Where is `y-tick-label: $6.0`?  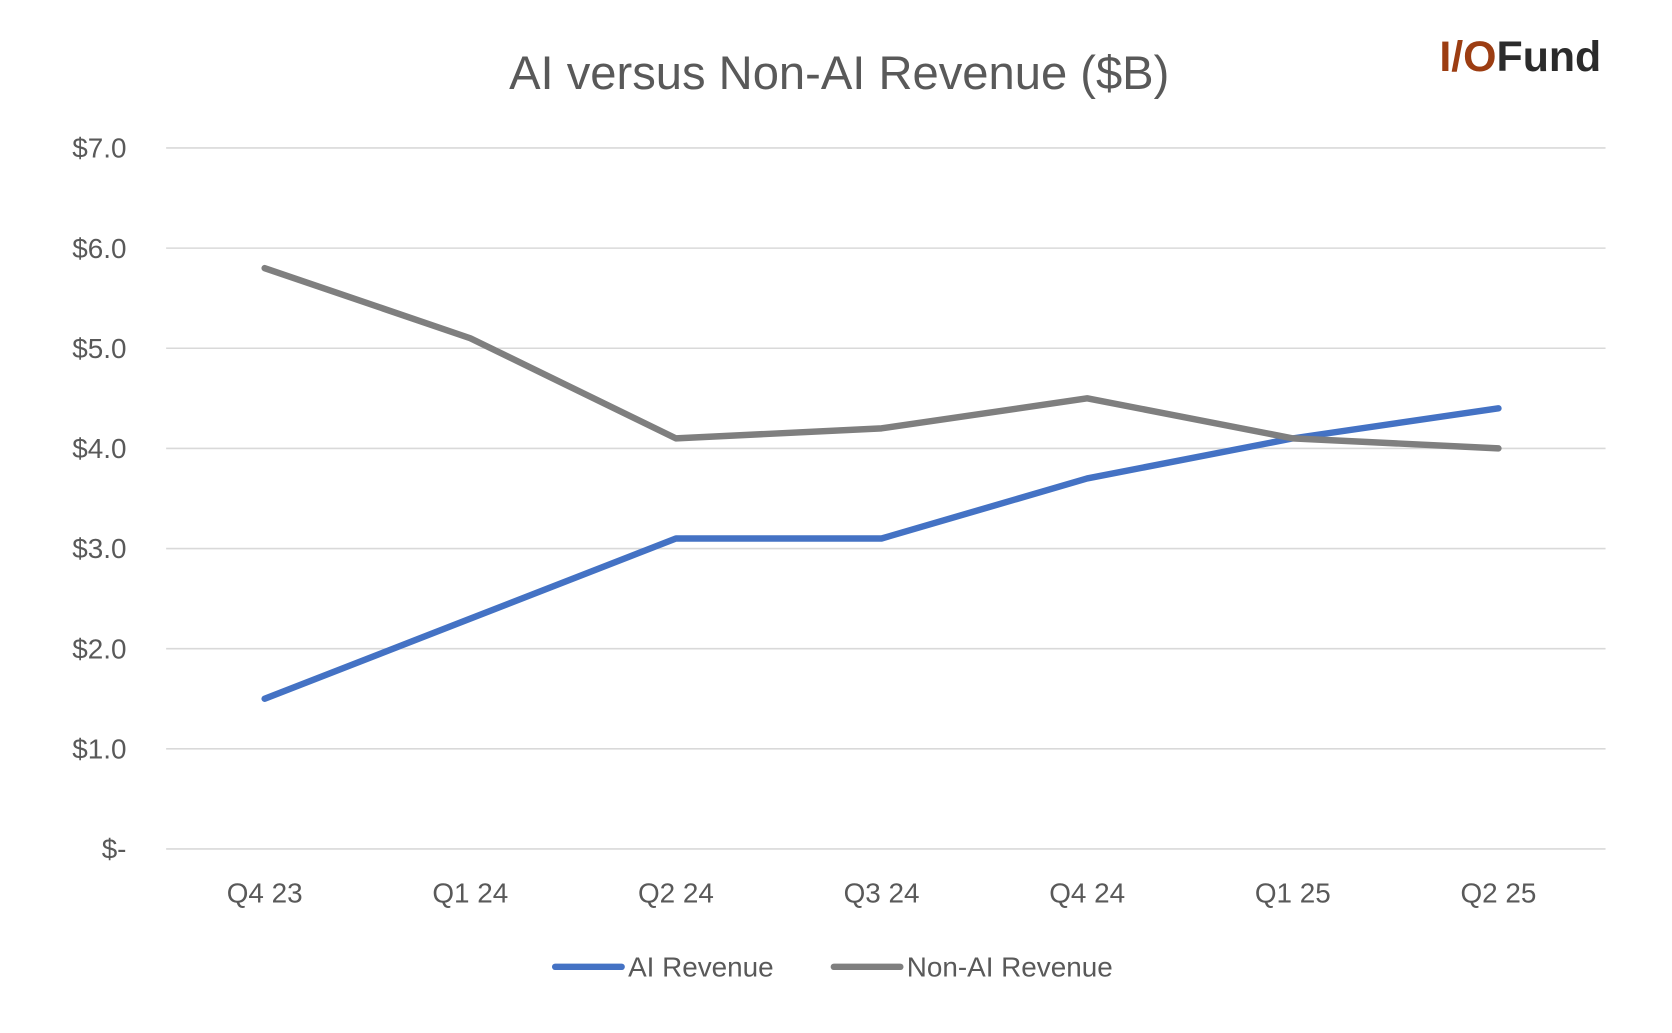
y-tick-label: $6.0 is located at coordinates (99, 248).